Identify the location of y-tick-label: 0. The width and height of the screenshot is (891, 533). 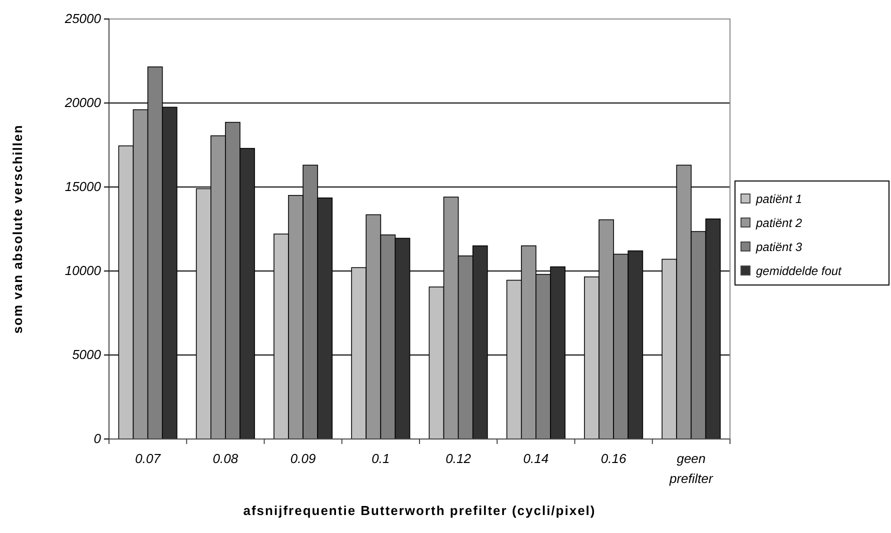
(98, 438).